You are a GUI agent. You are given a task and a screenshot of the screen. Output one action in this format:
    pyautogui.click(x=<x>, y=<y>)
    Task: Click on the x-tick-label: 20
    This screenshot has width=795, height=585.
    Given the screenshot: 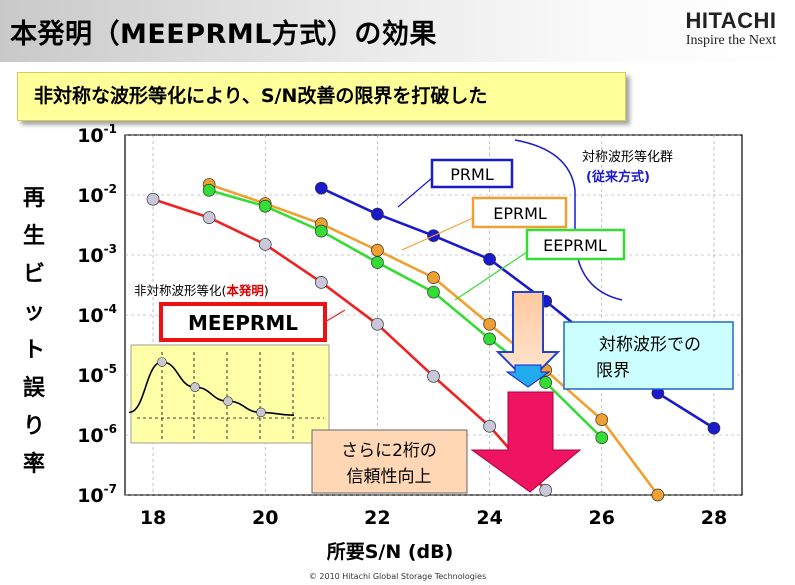 What is the action you would take?
    pyautogui.click(x=265, y=518)
    